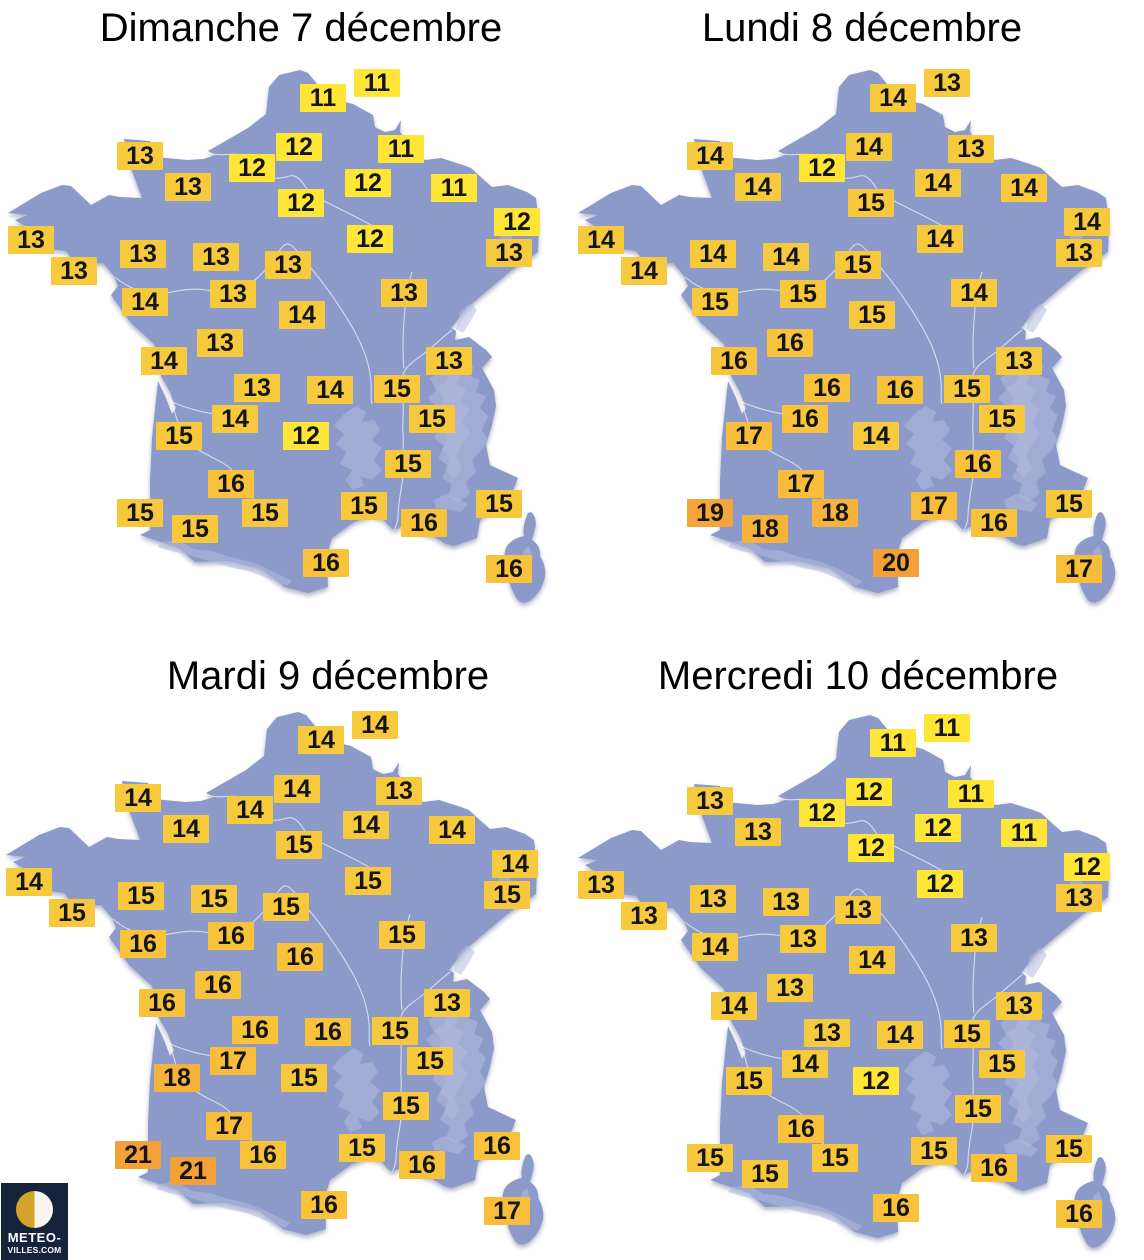 This screenshot has width=1144, height=1260. What do you see at coordinates (34, 1250) in the screenshot?
I see `logo-text-line2: VILLES.COM` at bounding box center [34, 1250].